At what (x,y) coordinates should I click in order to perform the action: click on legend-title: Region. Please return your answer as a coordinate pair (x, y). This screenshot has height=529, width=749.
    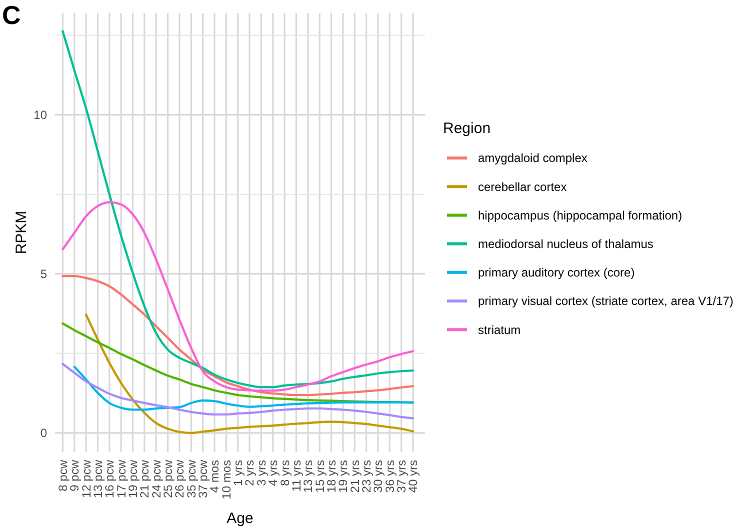
    Looking at the image, I should click on (467, 128).